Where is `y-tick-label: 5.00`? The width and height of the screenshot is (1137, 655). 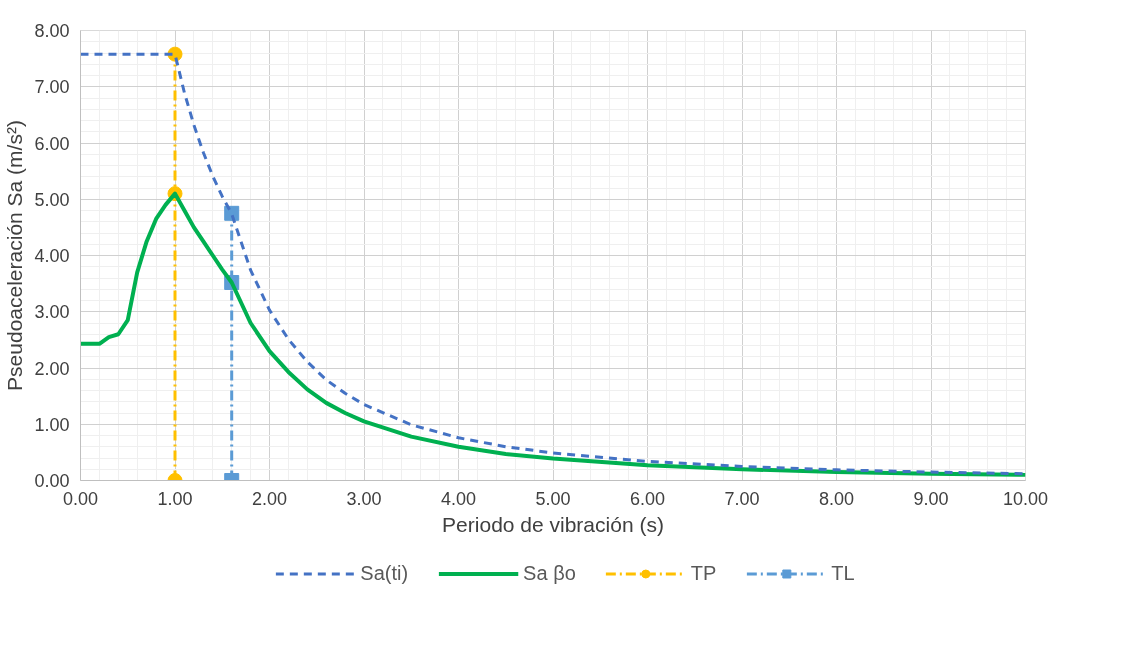 y-tick-label: 5.00 is located at coordinates (52, 199).